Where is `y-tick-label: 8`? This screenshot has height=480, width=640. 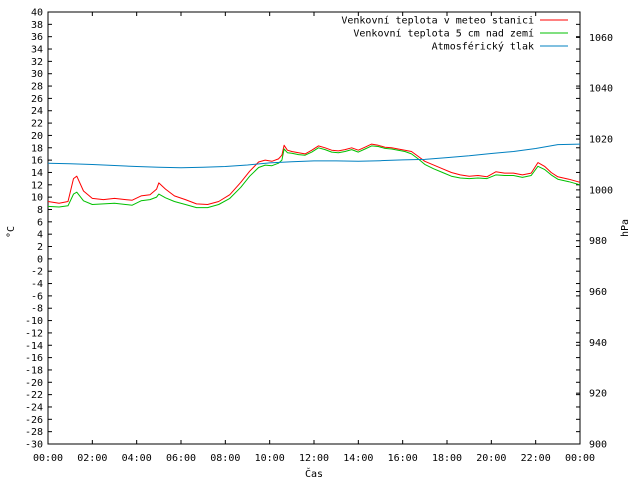 y-tick-label: 8 is located at coordinates (40, 210).